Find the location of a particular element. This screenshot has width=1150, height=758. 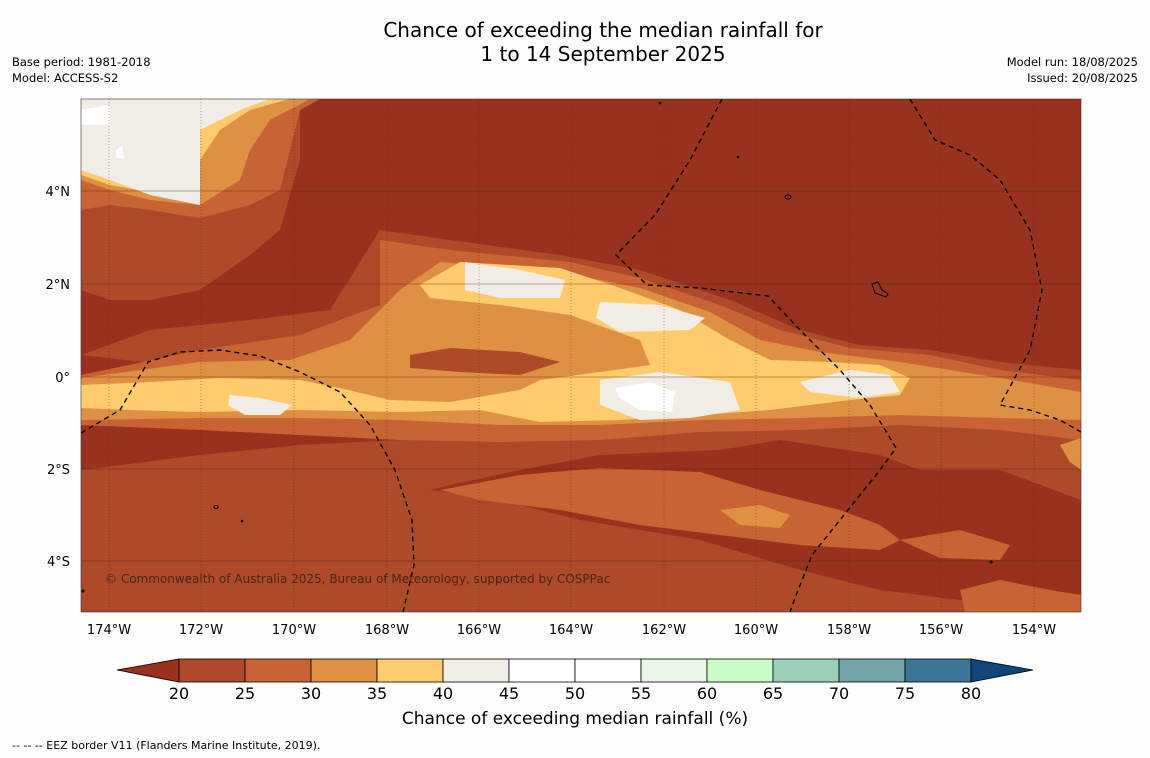

colorbar-tick: 25 is located at coordinates (245, 693).